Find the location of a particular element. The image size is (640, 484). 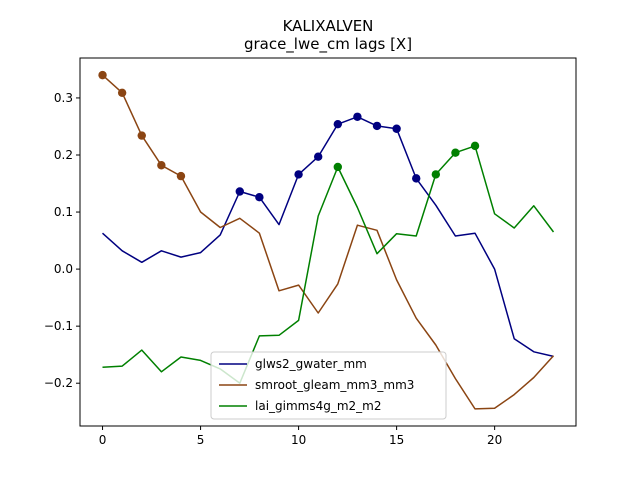

x-tick-label: 5 is located at coordinates (201, 440).